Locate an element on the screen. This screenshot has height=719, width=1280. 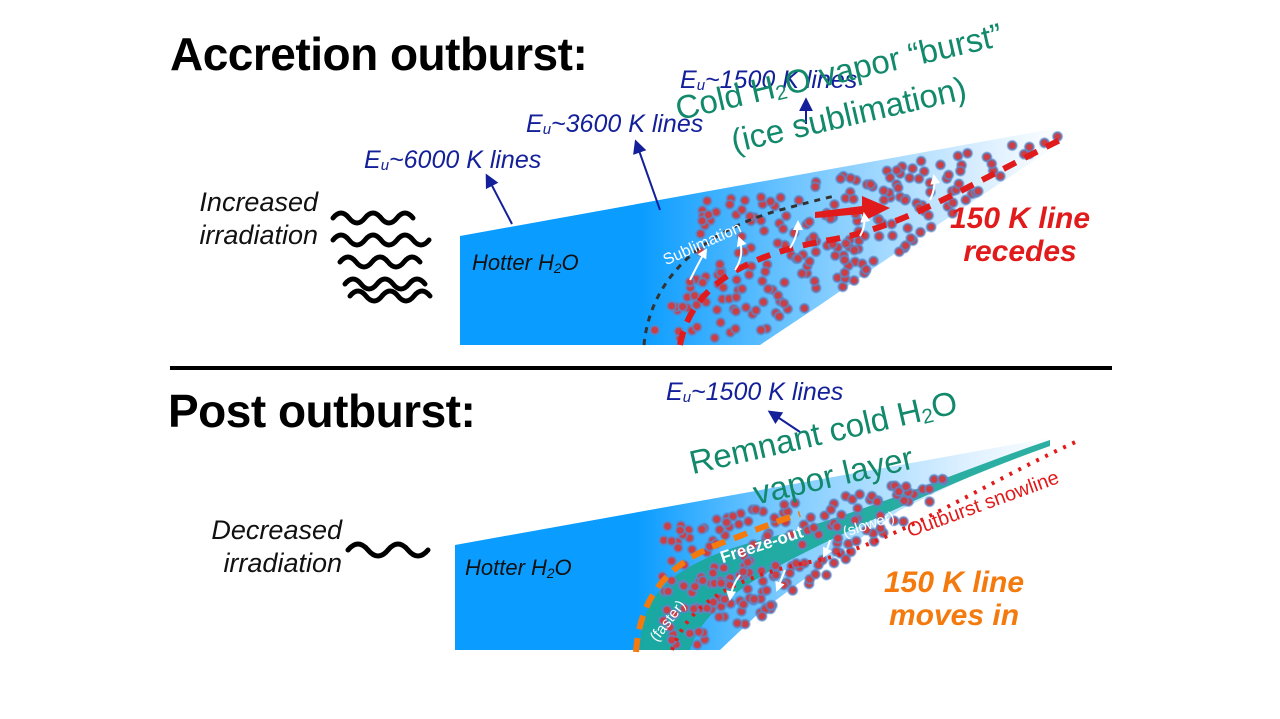
freeze-out-arrows is located at coordinates (779, 570).